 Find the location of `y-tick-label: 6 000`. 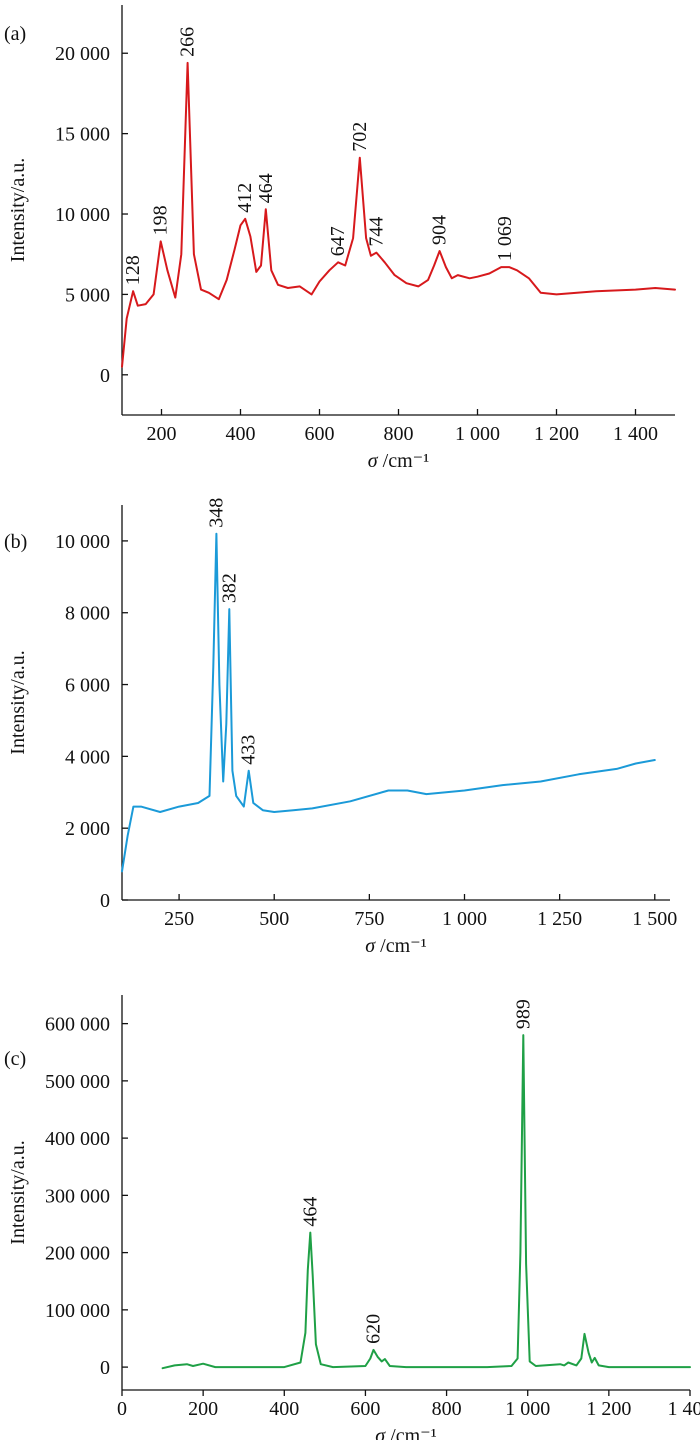

y-tick-label: 6 000 is located at coordinates (87, 686).